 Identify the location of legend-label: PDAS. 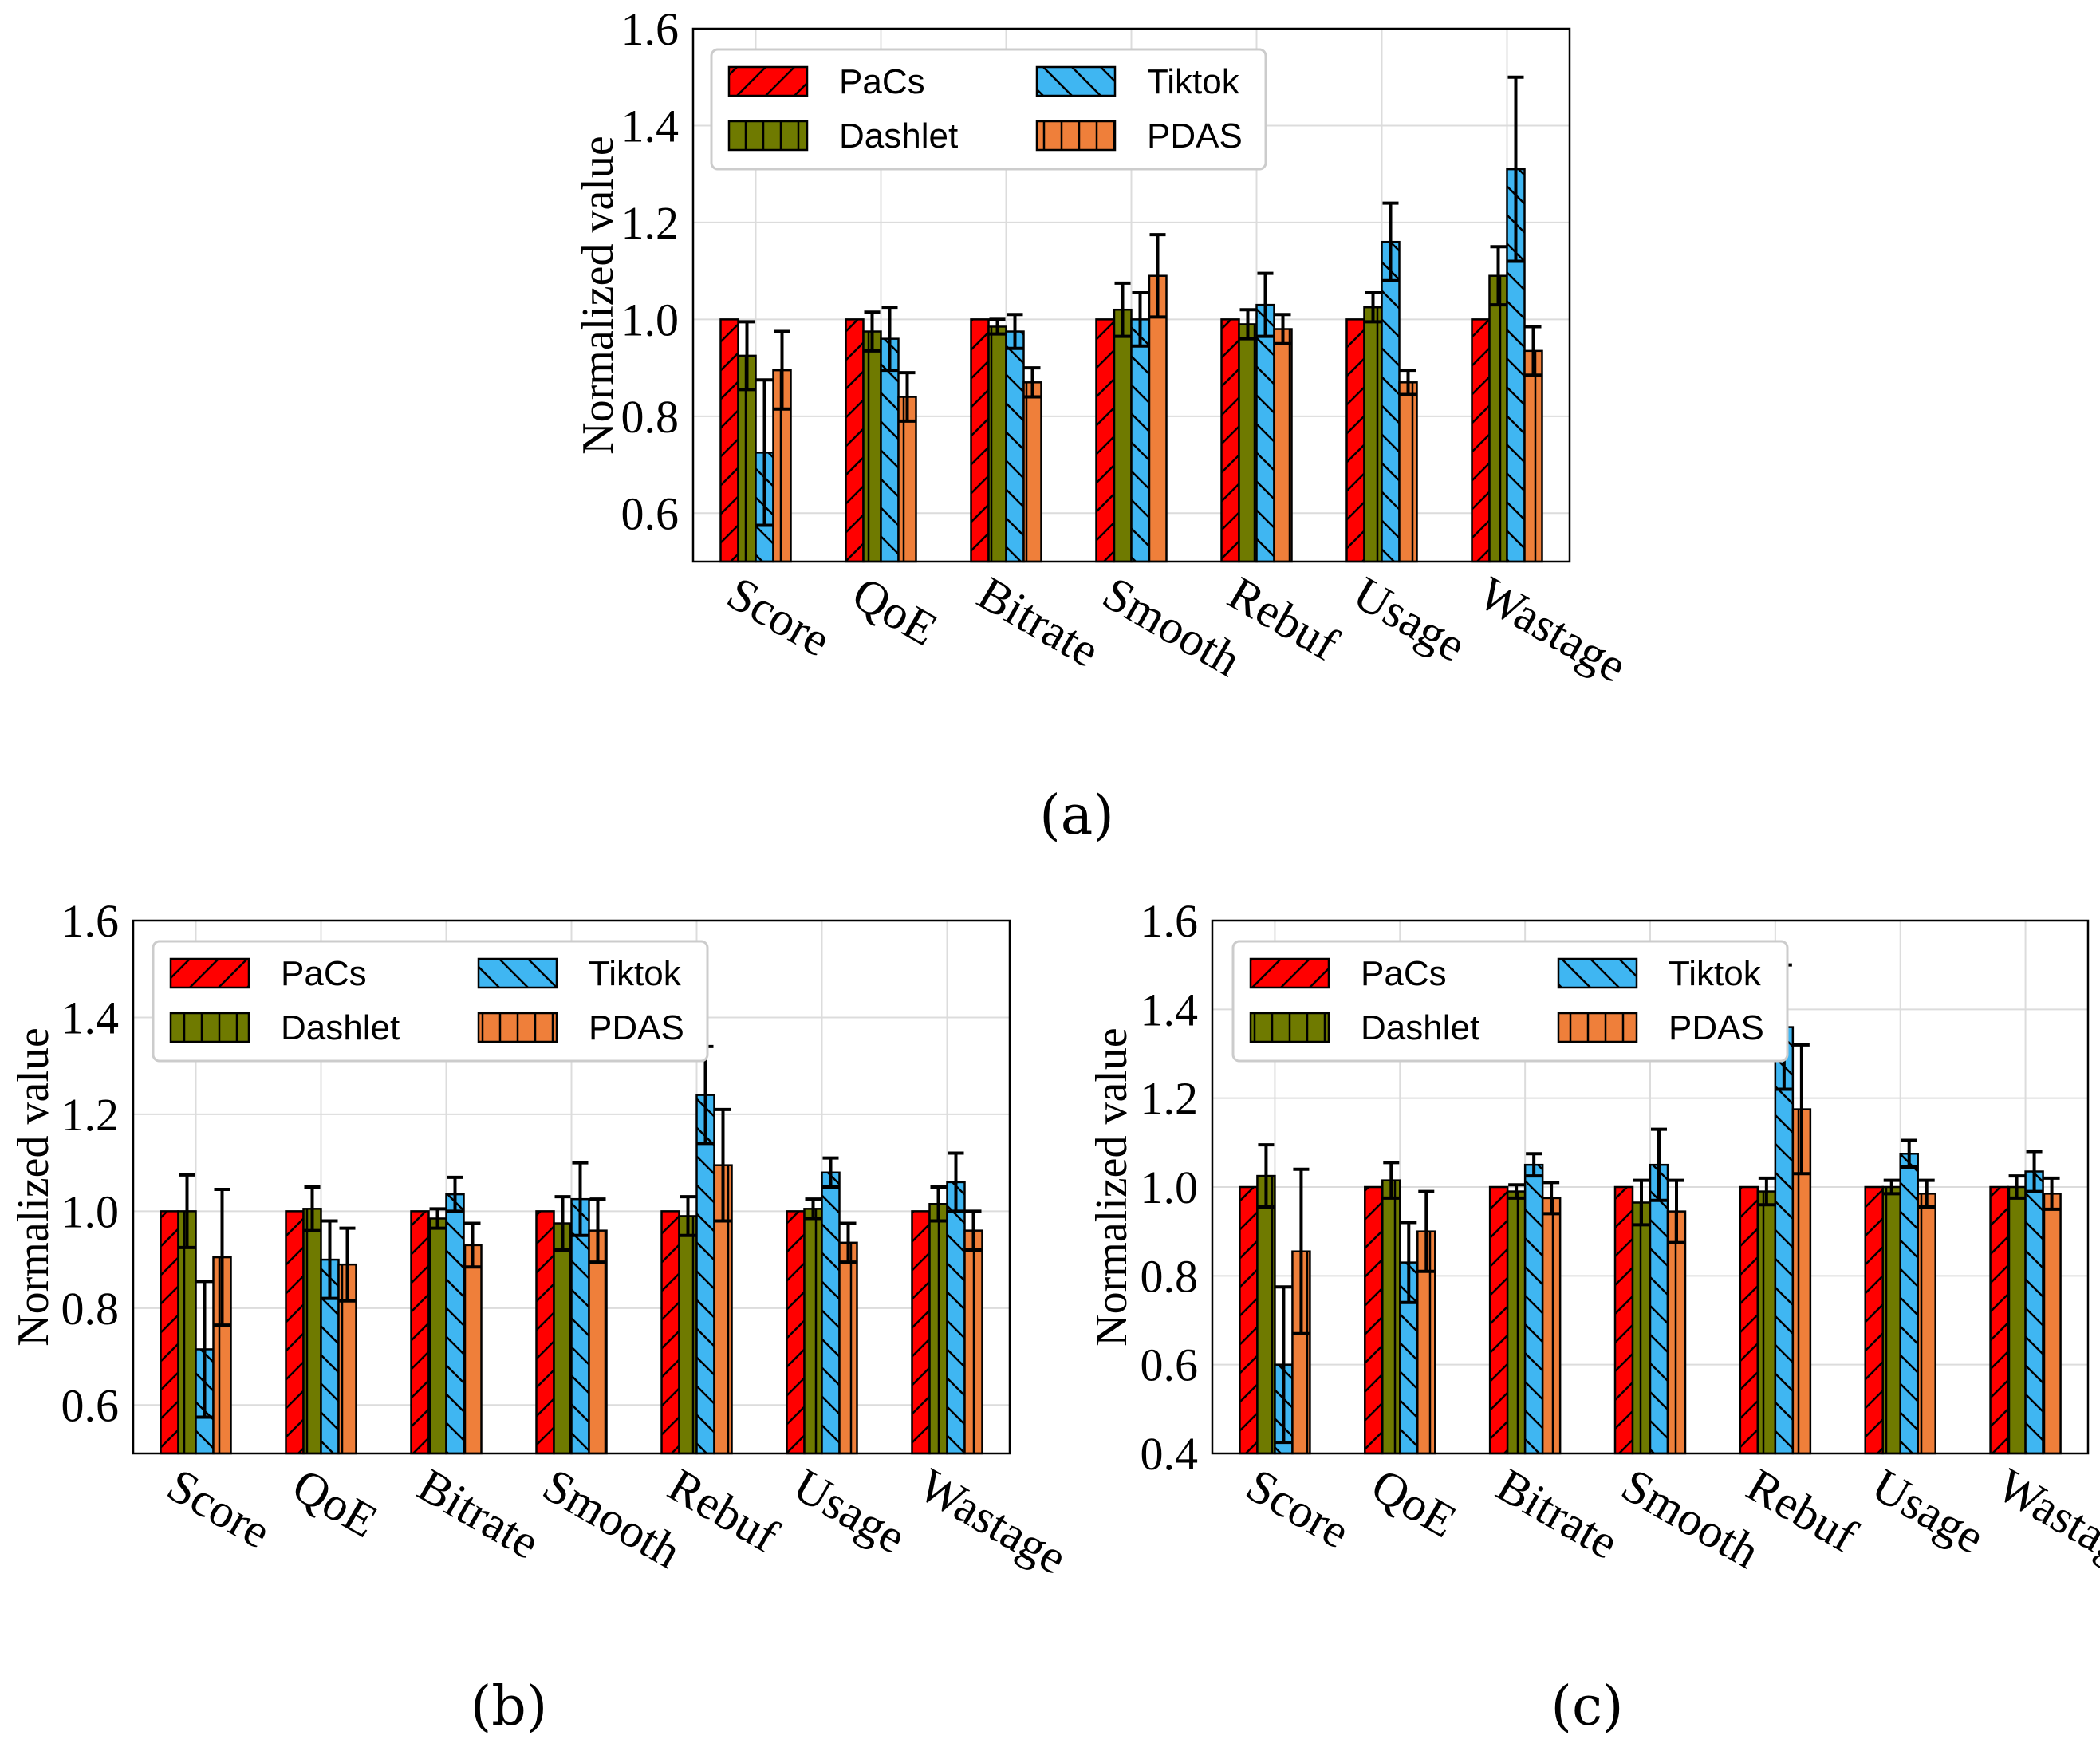
(636, 1027).